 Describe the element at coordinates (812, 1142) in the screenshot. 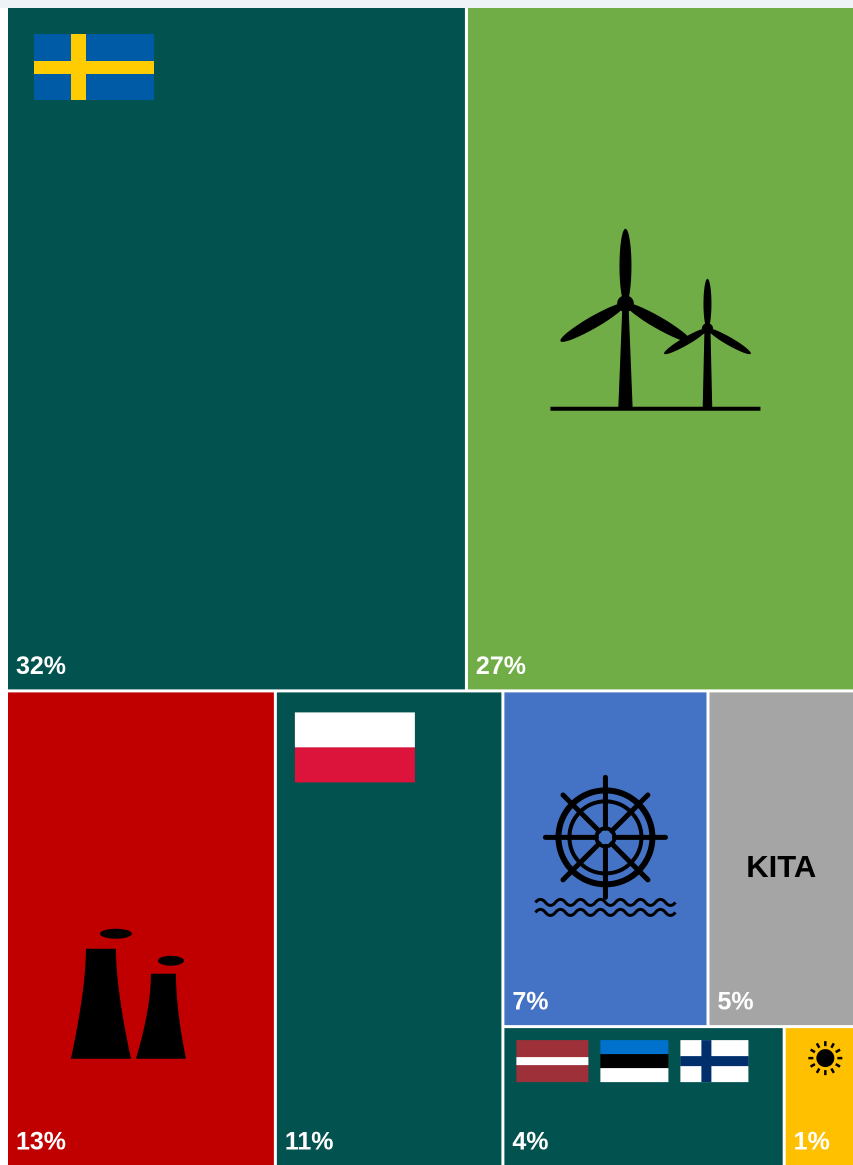

I see `value-label: 1%` at that location.